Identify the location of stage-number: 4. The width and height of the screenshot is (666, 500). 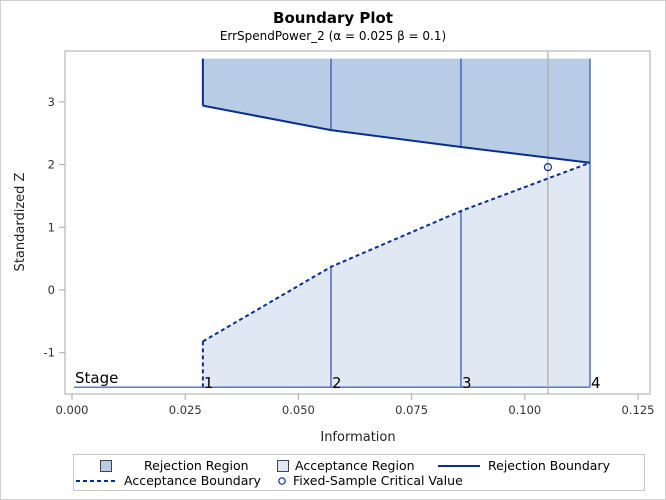
(596, 383).